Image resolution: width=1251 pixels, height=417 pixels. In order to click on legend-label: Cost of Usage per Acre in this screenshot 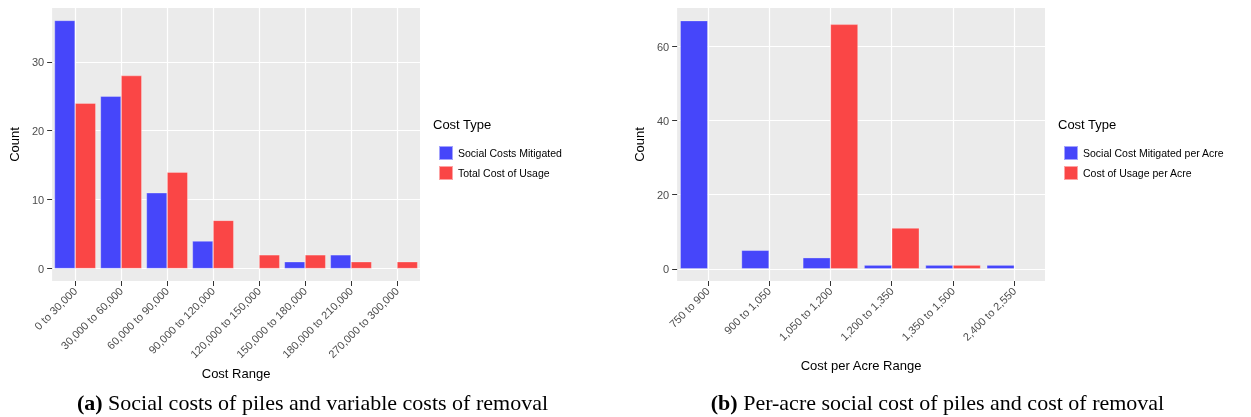, I will do `click(1137, 173)`.